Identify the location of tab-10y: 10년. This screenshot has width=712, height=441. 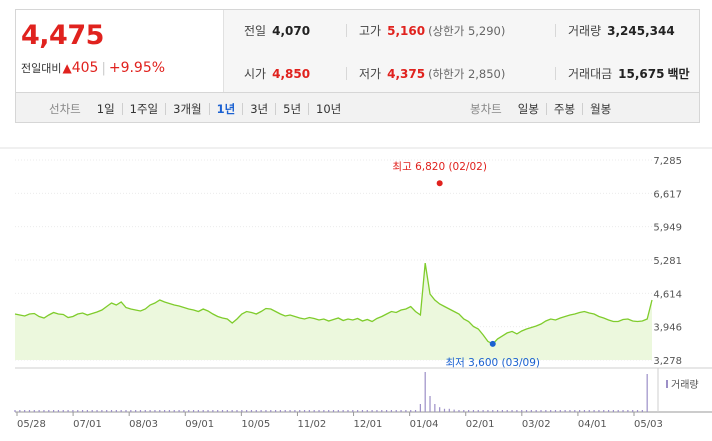
(328, 109).